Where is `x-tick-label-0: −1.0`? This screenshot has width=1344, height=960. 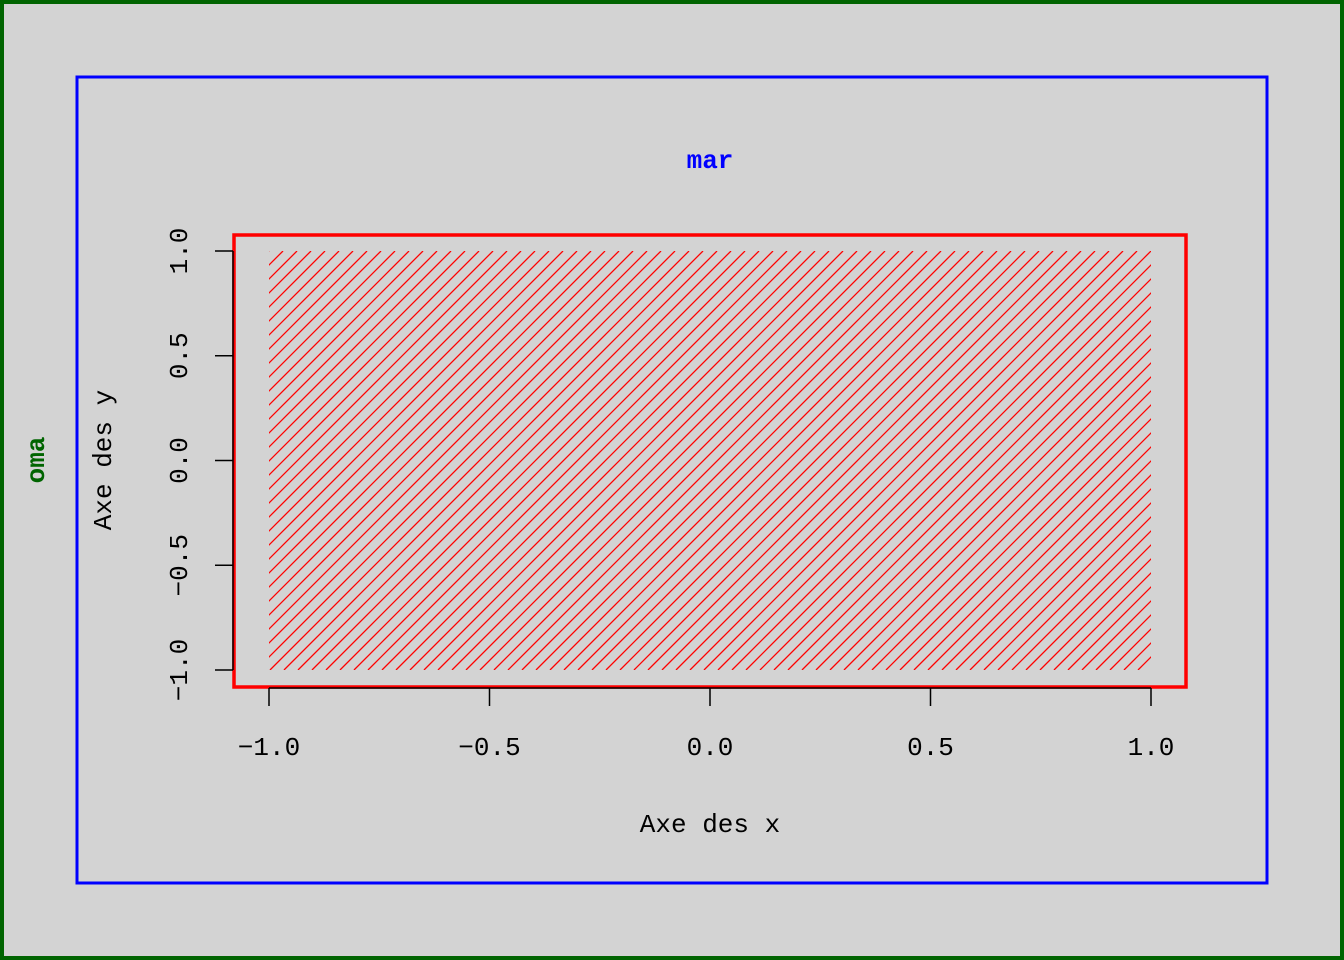
x-tick-label-0: −1.0 is located at coordinates (269, 748).